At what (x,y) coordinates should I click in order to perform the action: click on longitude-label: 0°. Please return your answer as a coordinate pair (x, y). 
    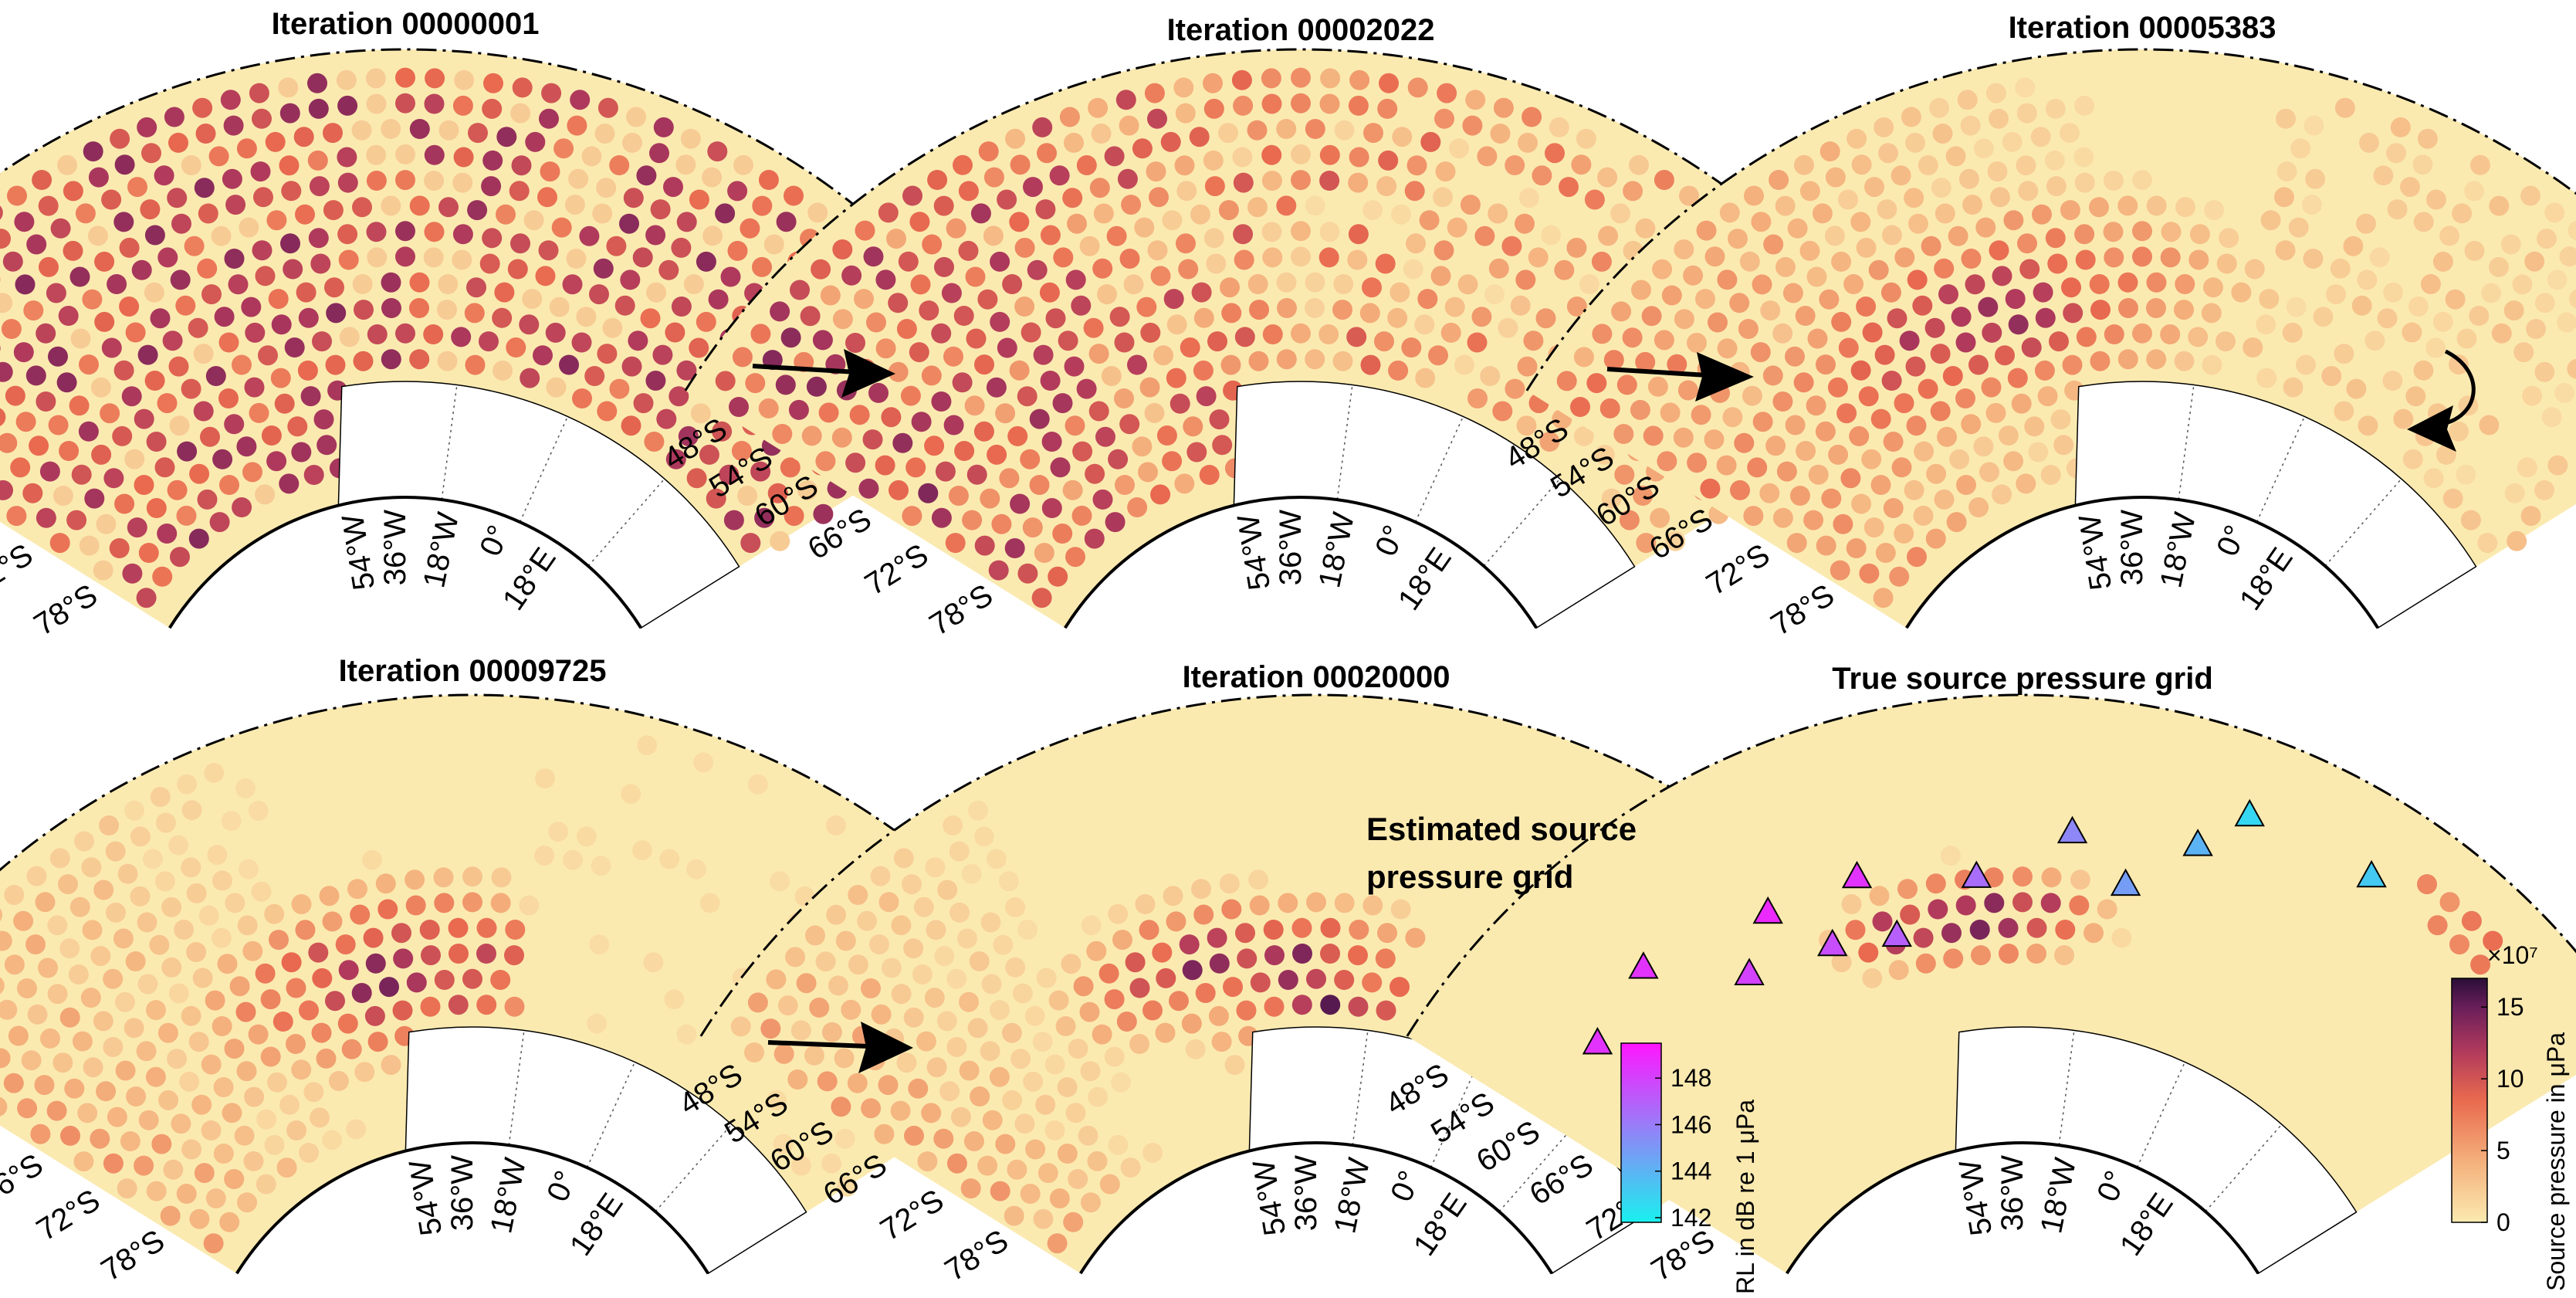
    Looking at the image, I should click on (2232, 540).